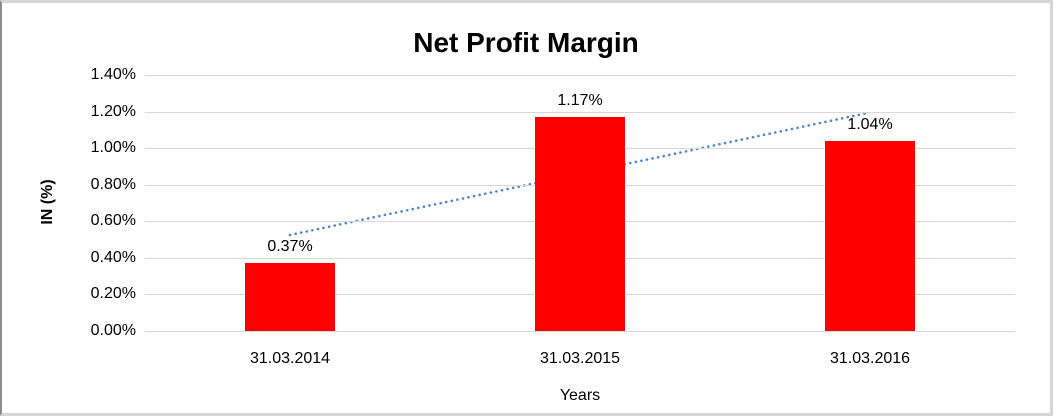  I want to click on y-tick-label: 1.20%, so click(113, 111).